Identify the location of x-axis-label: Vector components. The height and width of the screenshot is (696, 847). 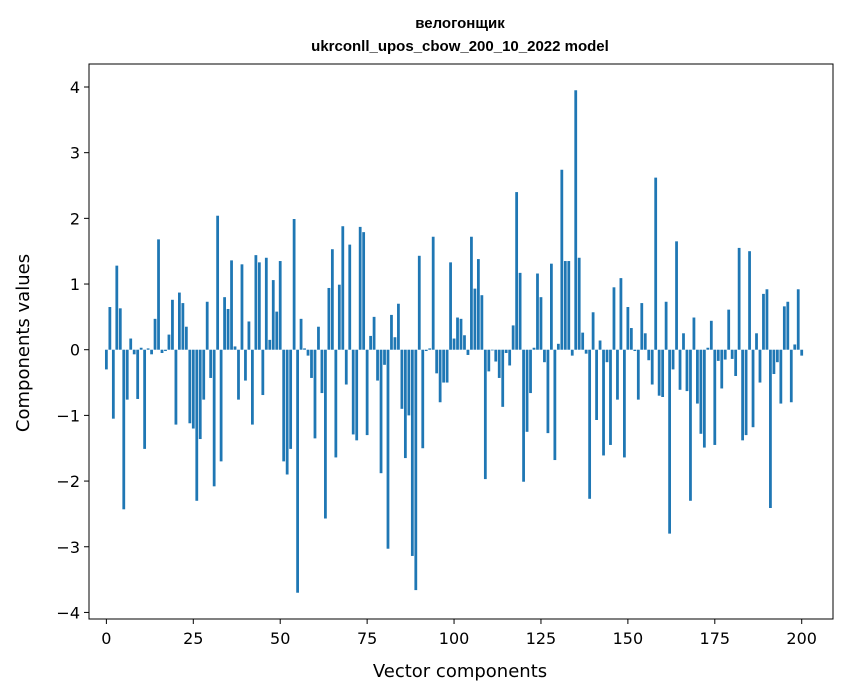
(460, 671).